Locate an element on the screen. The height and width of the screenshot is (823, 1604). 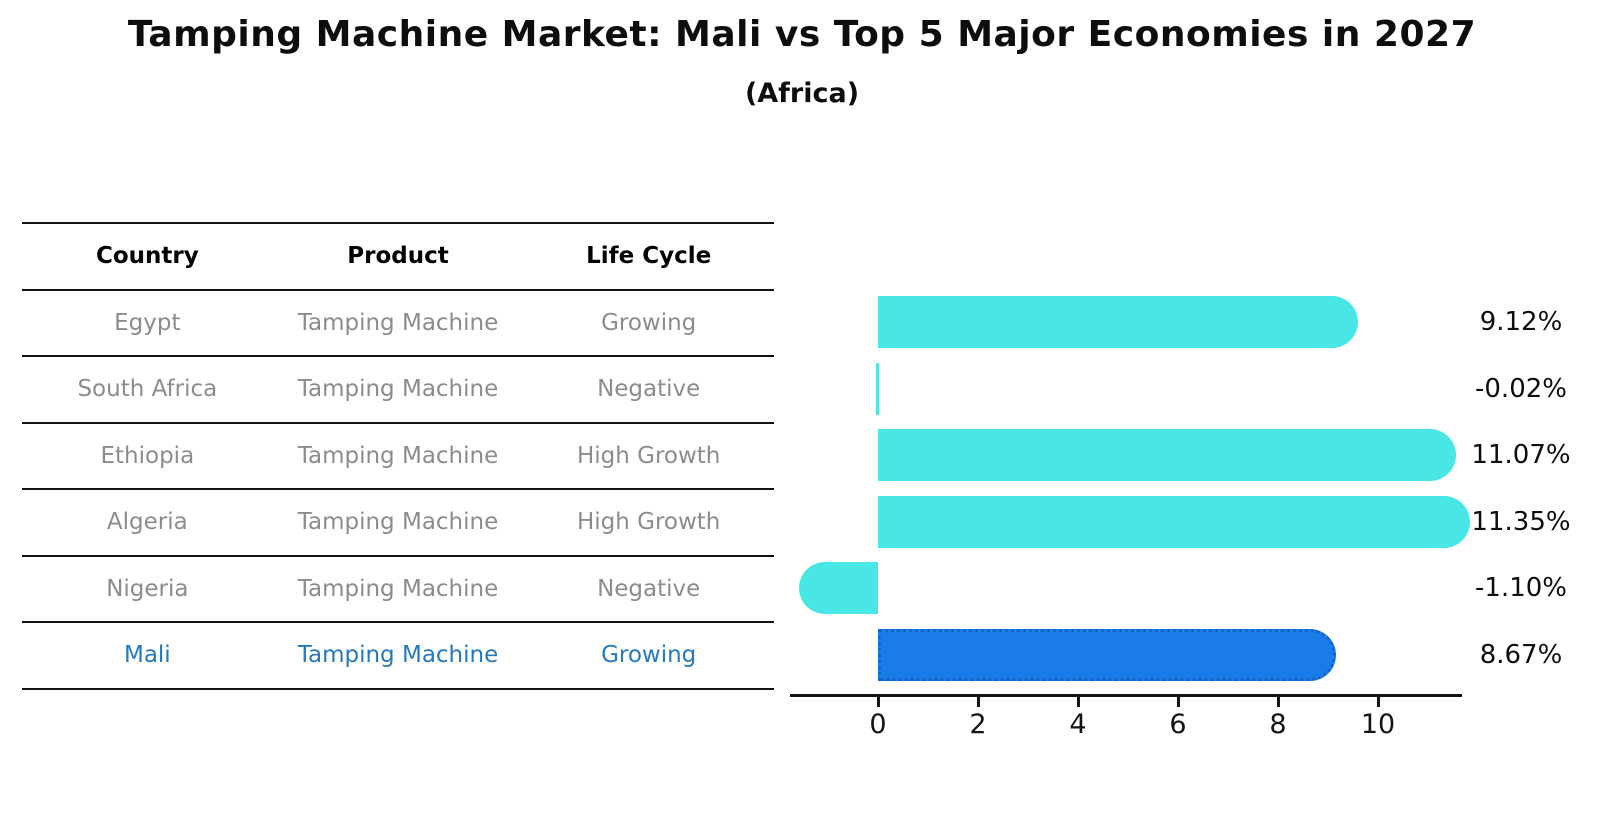
column-header-product: Product is located at coordinates (398, 256).